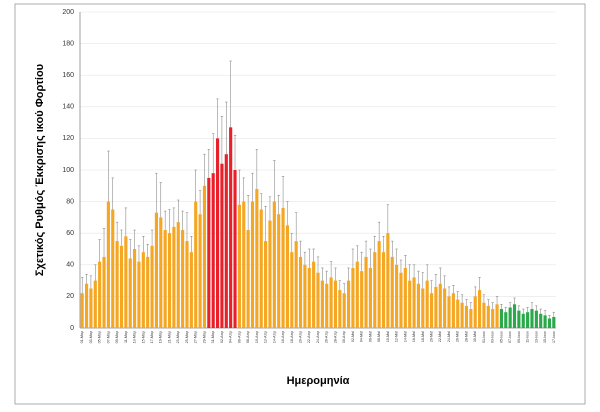 The image size is (600, 412). I want to click on x-tick-label: 11-Μαρ, so click(126, 337).